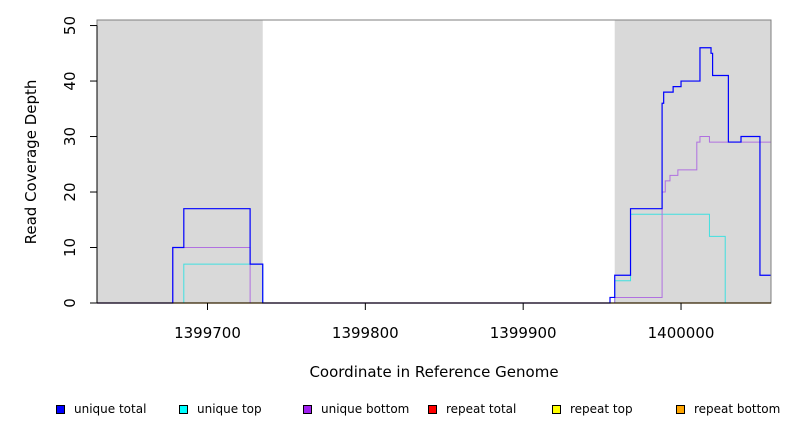  I want to click on legend-item-unique-total: unique total, so click(101, 409).